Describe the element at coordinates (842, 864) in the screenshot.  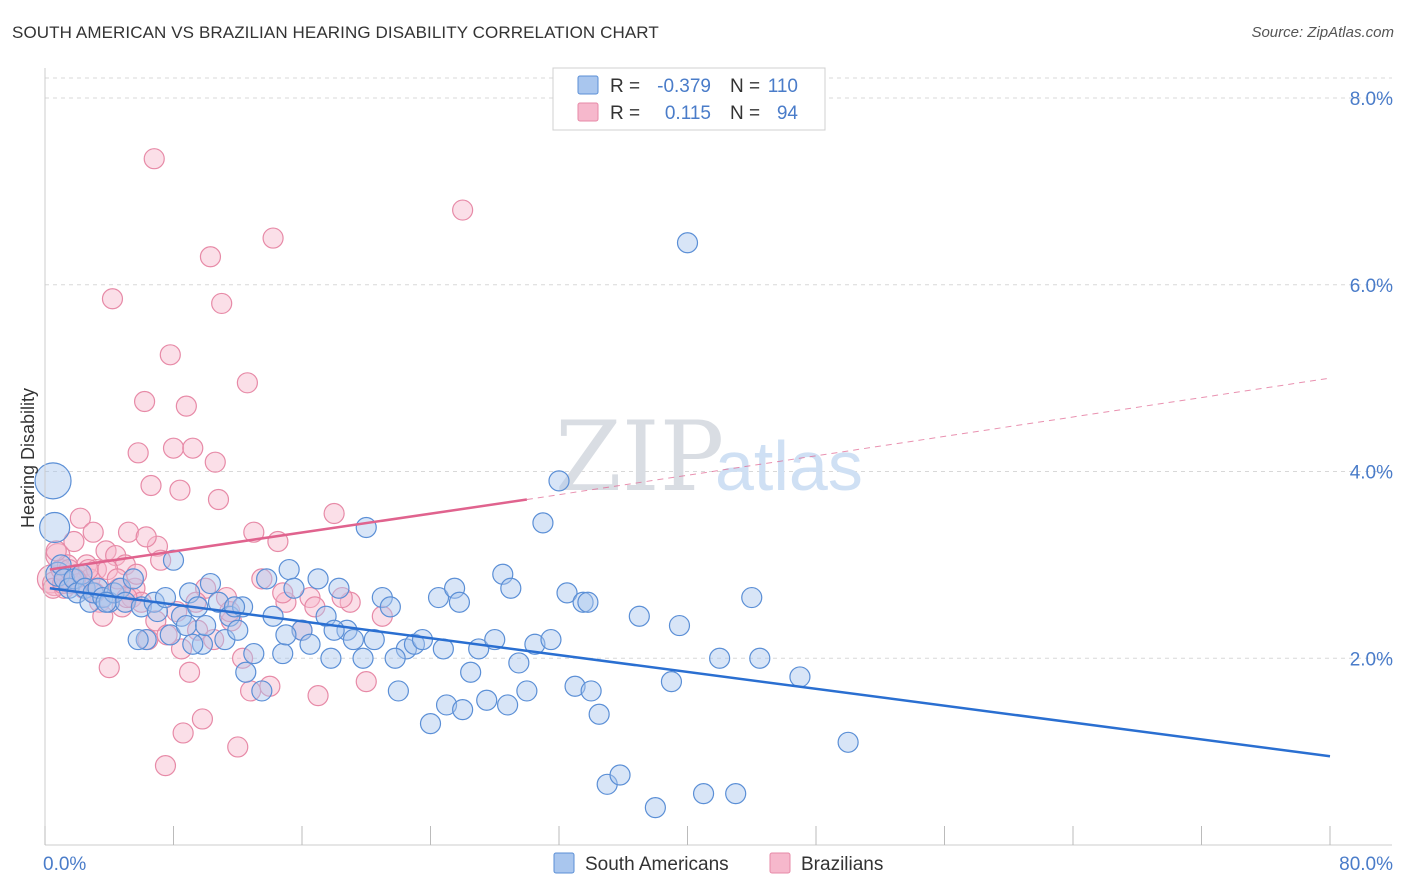
I see `series-legend-label-brazilians: Brazilians` at that location.